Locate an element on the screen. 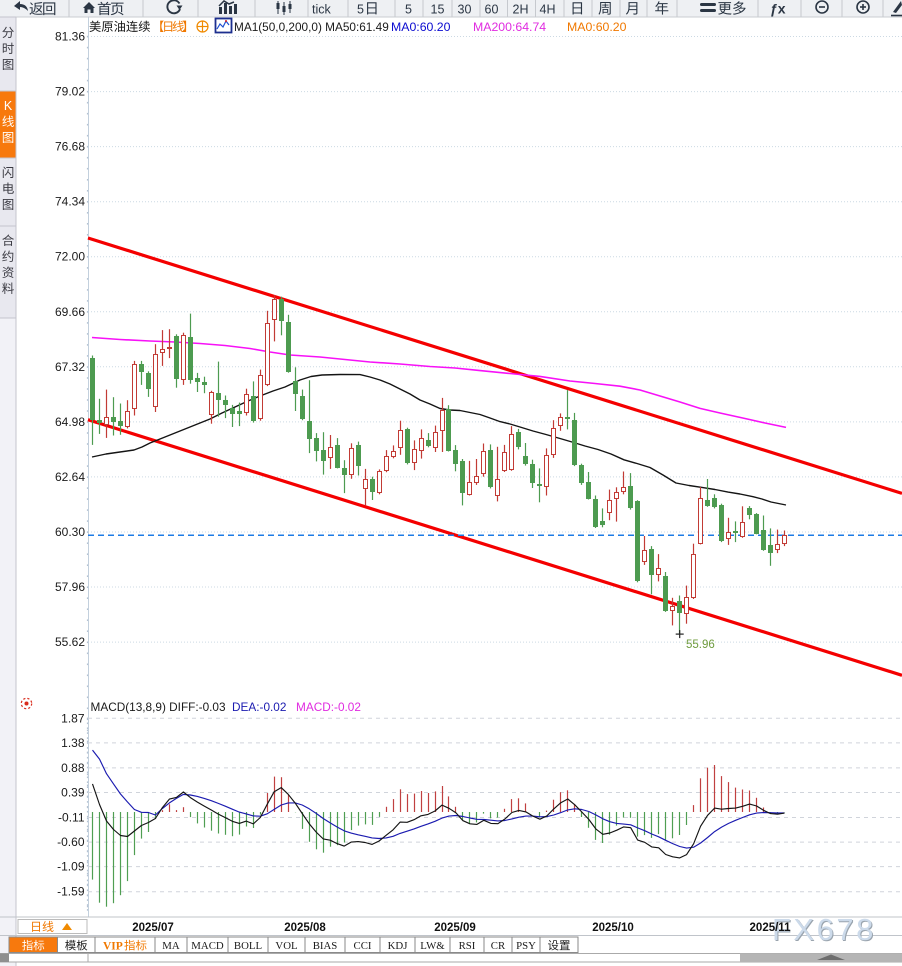 The width and height of the screenshot is (902, 966). svg-text: PSY is located at coordinates (526, 946).